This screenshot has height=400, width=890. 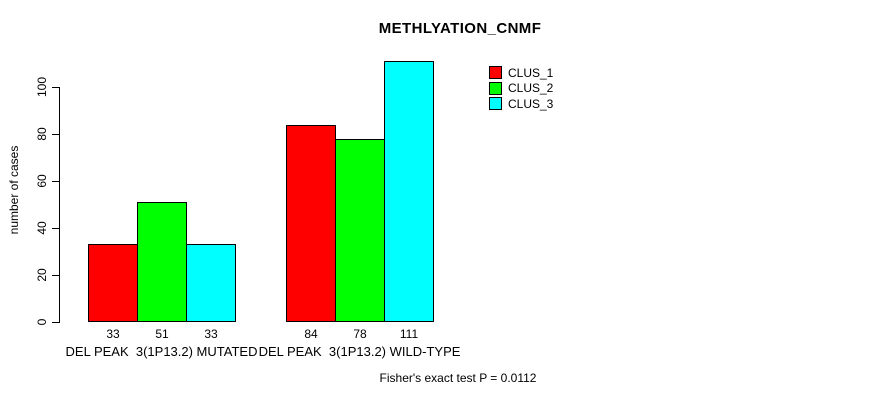 I want to click on legend-item: CLUS_1, so click(x=521, y=73).